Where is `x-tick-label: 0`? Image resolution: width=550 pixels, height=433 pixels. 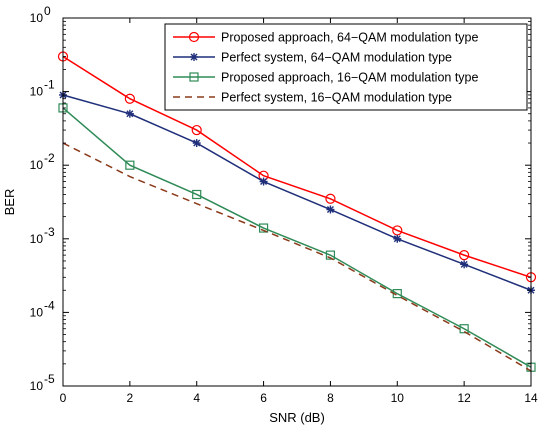 x-tick-label: 0 is located at coordinates (63, 398).